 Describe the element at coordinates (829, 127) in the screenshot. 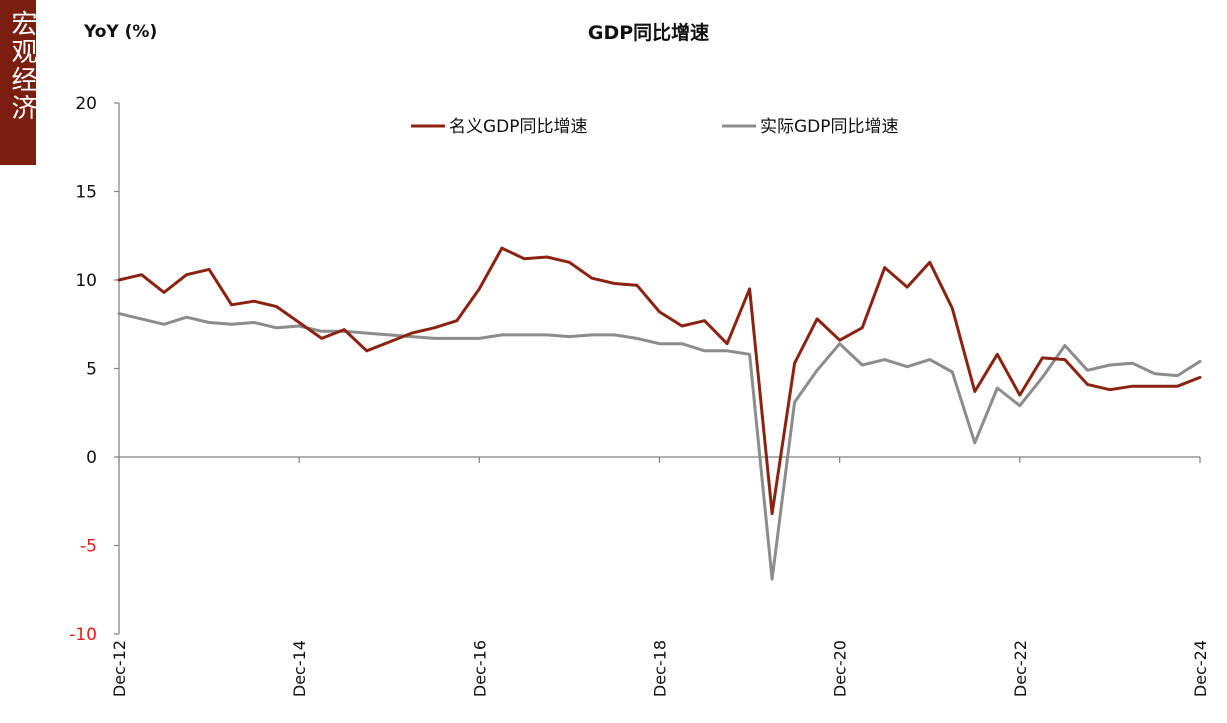

I see `legend-real-label: 实际GDP同比增速` at that location.